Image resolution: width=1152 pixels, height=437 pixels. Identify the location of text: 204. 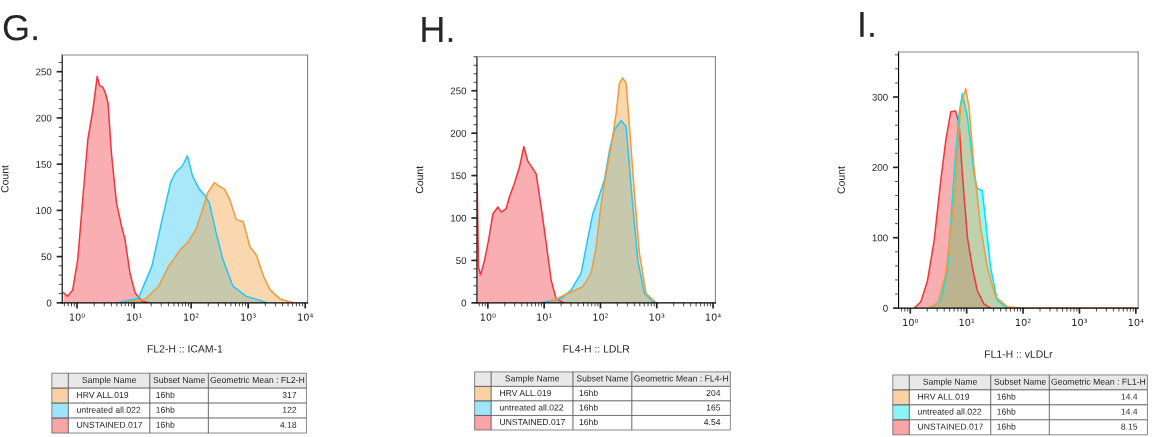
(713, 392).